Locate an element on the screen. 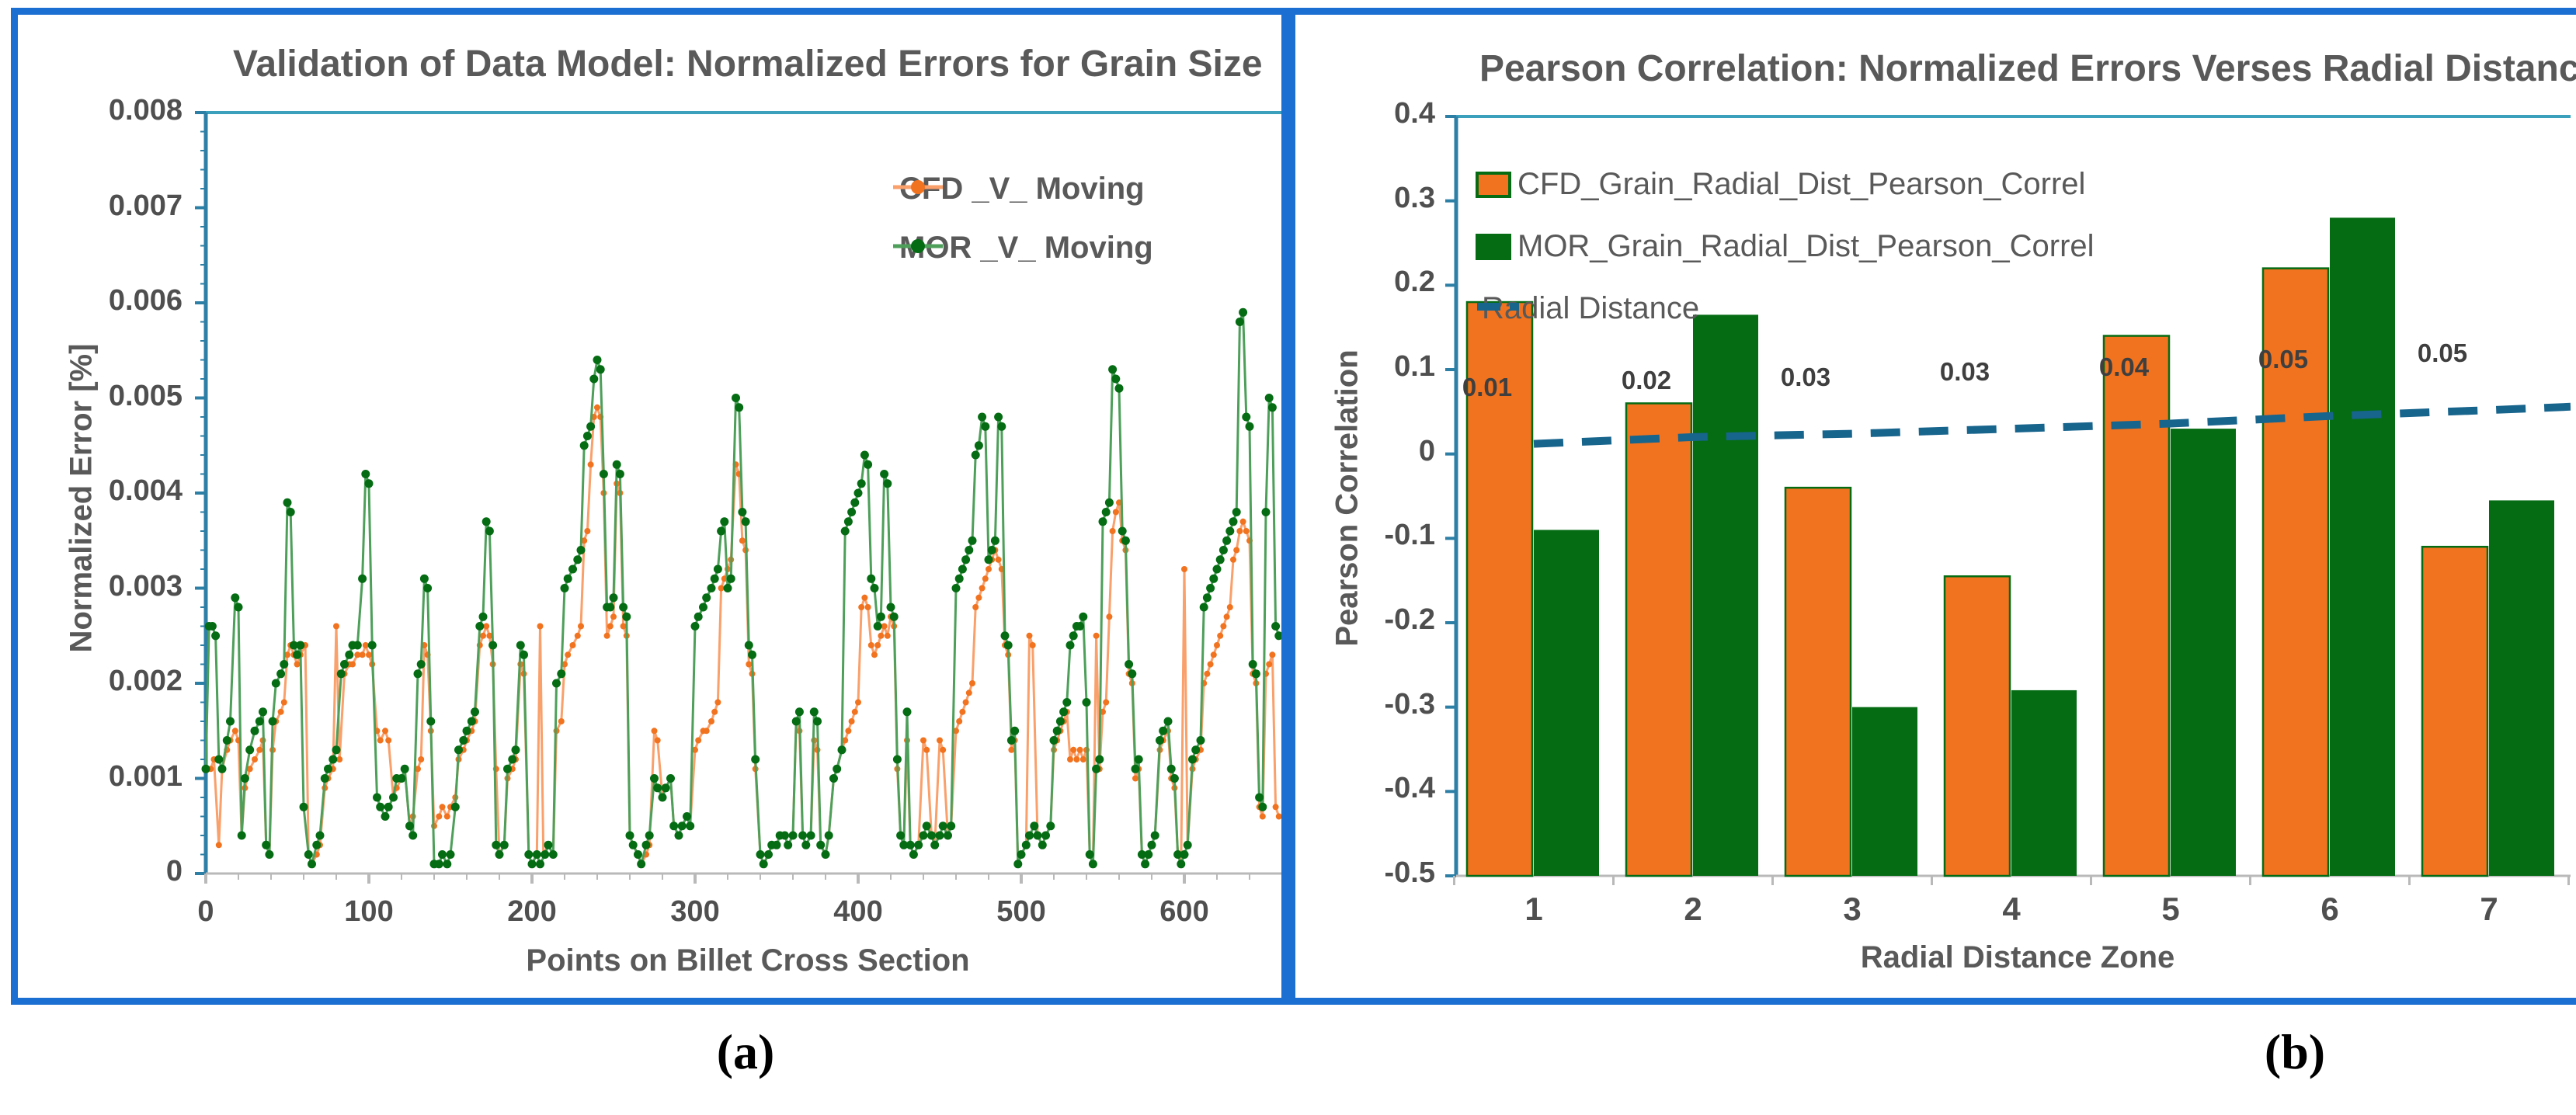 Image resolution: width=2576 pixels, height=1115 pixels. right-y-tick-label: -0.4 is located at coordinates (1409, 789).